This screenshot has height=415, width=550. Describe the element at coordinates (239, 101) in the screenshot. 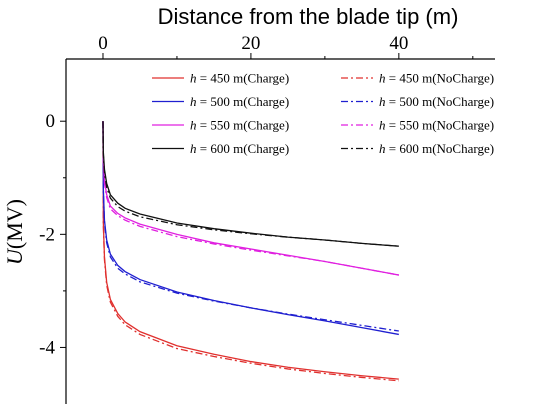

I see `legend-label: h = 500 m(Charge)` at that location.